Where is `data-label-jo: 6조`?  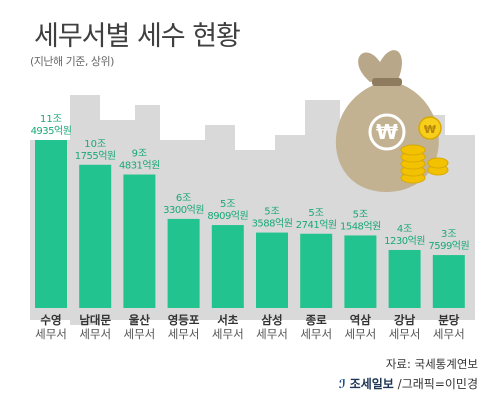
data-label-jo: 6조 is located at coordinates (184, 198).